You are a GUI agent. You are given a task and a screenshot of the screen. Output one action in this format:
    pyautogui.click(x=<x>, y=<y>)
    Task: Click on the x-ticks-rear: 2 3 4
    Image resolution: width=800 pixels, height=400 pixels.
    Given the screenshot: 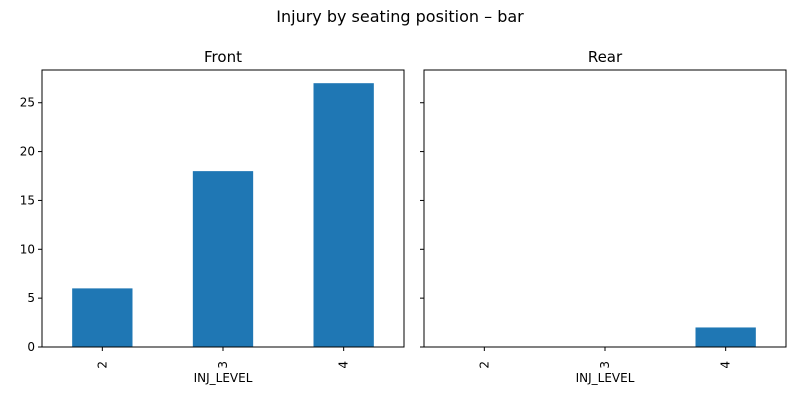 What is the action you would take?
    pyautogui.click(x=605, y=358)
    